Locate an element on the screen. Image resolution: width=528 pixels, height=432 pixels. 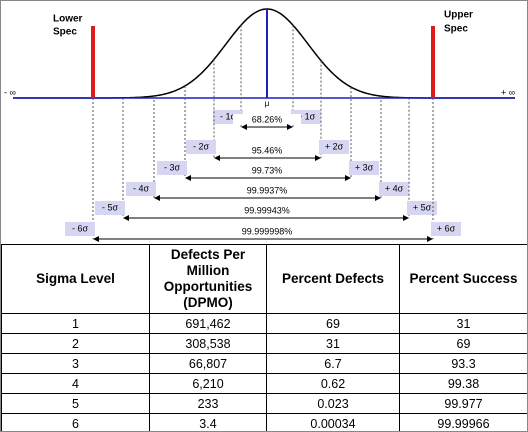
upper-spec-label: Upper is located at coordinates (458, 15).